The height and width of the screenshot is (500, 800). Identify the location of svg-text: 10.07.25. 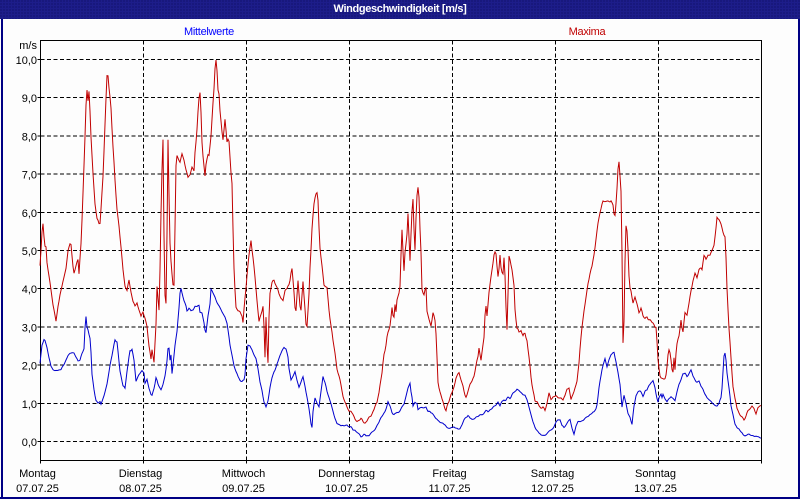
(346, 489).